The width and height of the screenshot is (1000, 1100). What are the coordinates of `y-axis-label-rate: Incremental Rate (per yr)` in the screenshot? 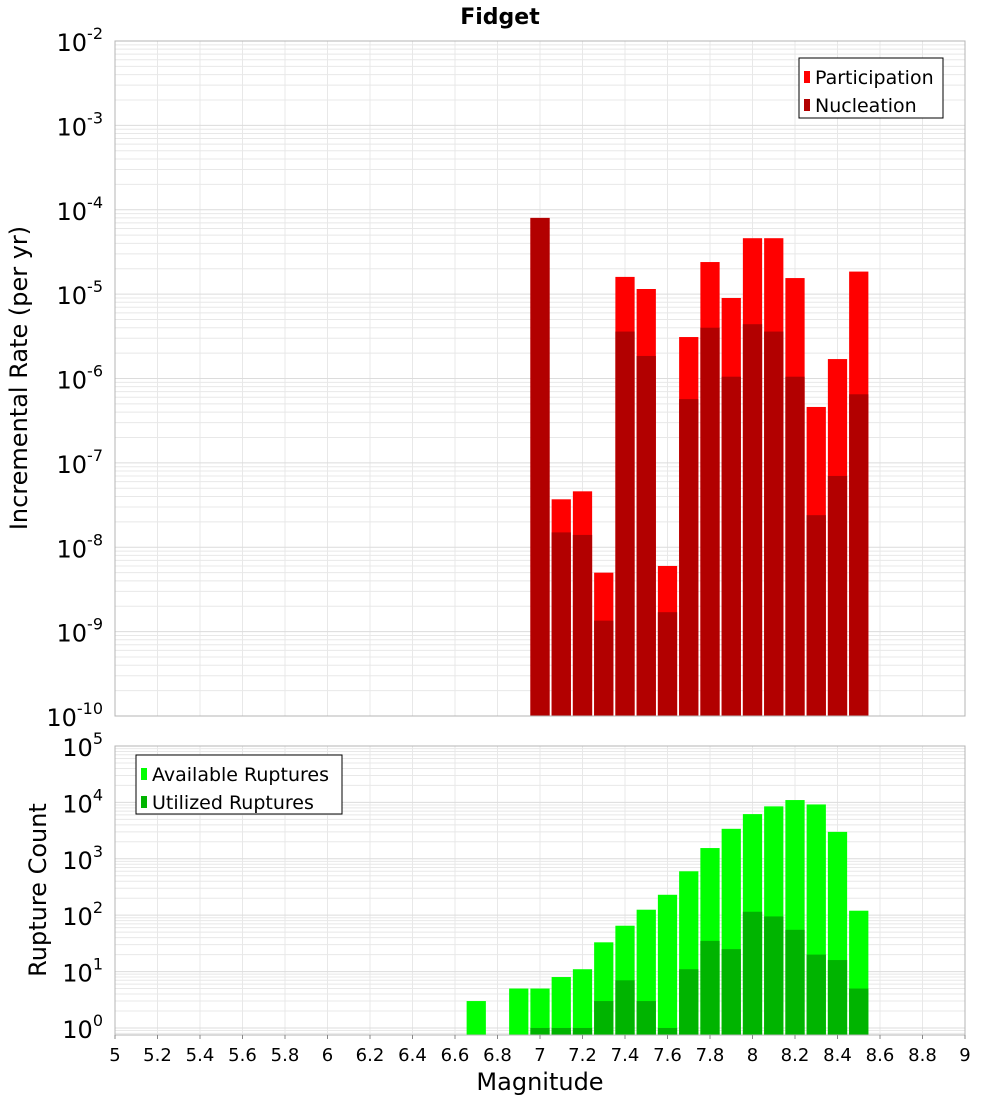 It's located at (19, 378).